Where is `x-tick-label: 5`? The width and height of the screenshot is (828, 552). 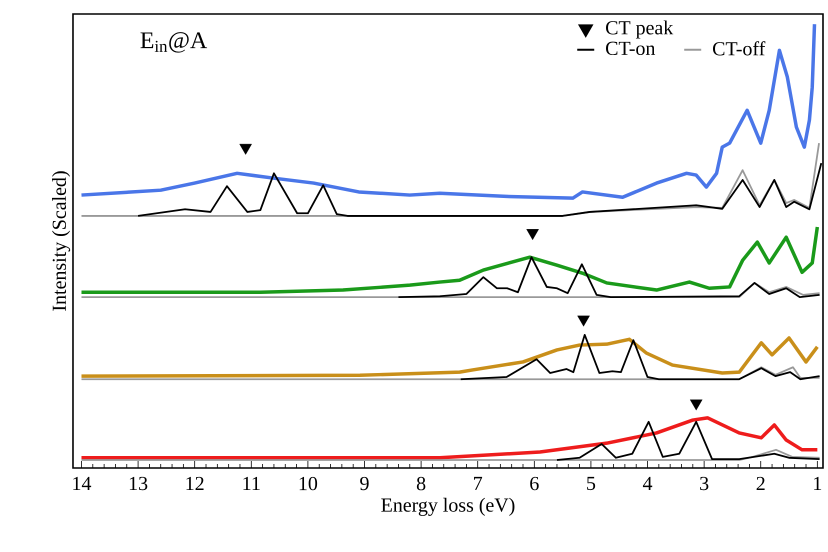 x-tick-label: 5 is located at coordinates (591, 483).